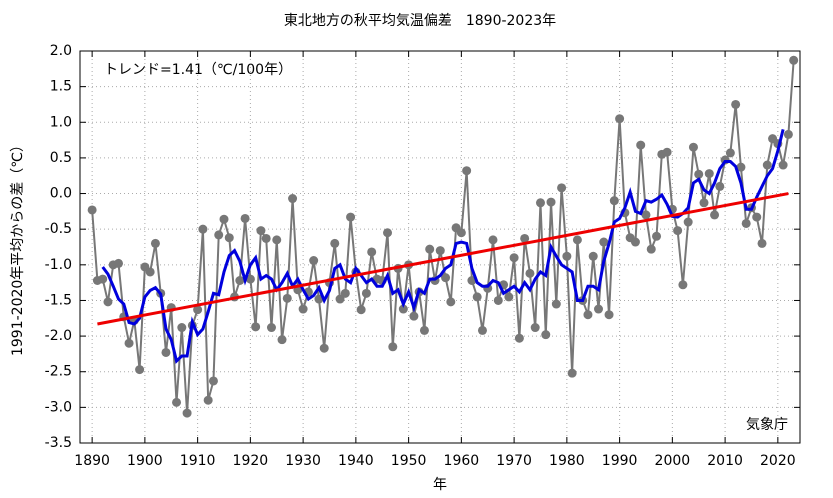 The height and width of the screenshot is (498, 833). Describe the element at coordinates (356, 461) in the screenshot. I see `x-tick-label: 1940` at that location.